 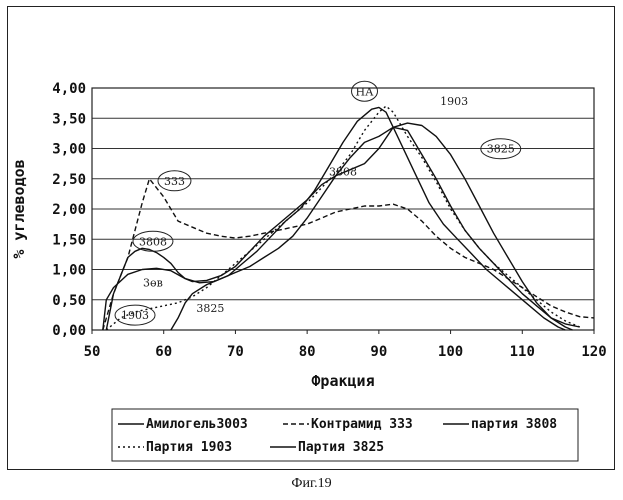 I want to click on legend-entry: партия 3808, so click(x=514, y=424).